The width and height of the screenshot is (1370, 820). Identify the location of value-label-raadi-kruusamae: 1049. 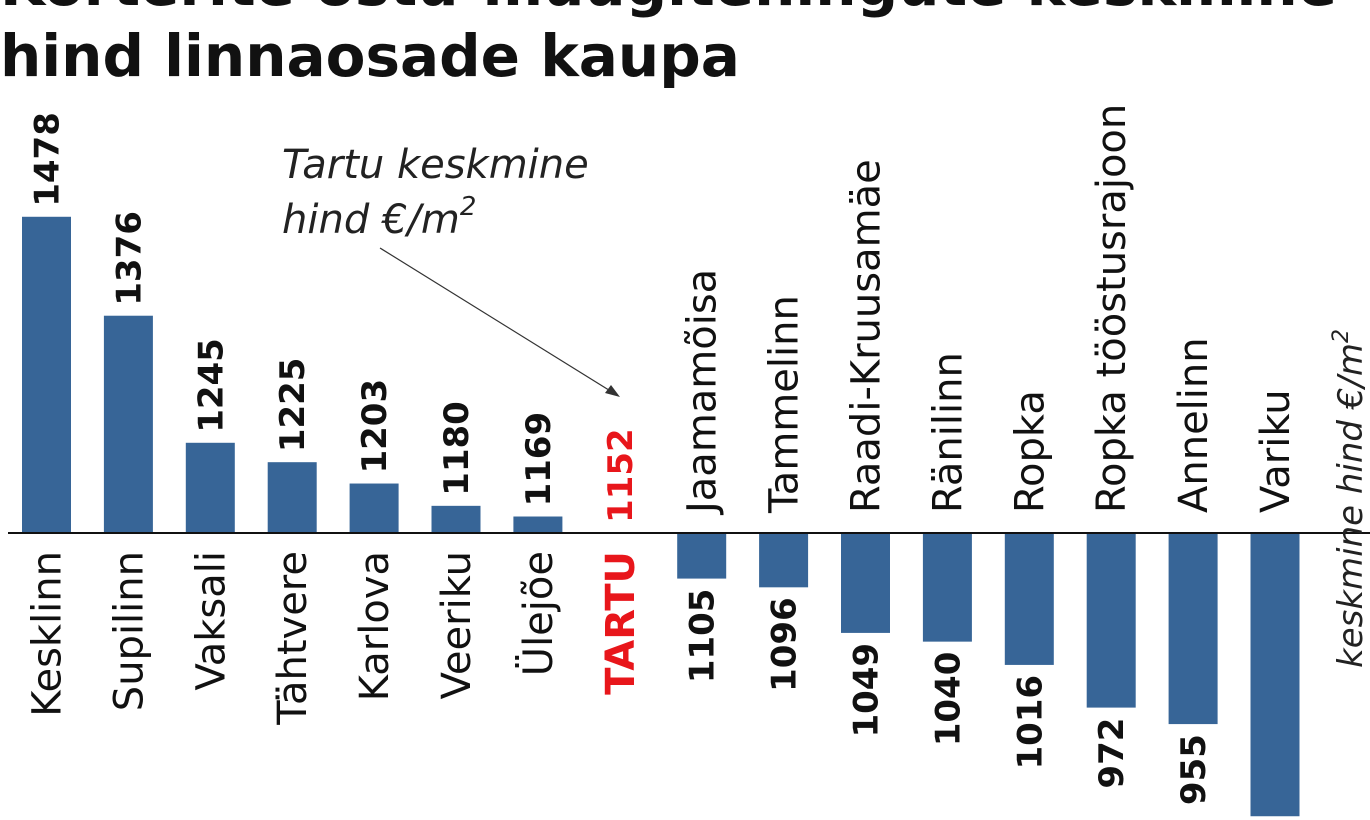
(867, 690).